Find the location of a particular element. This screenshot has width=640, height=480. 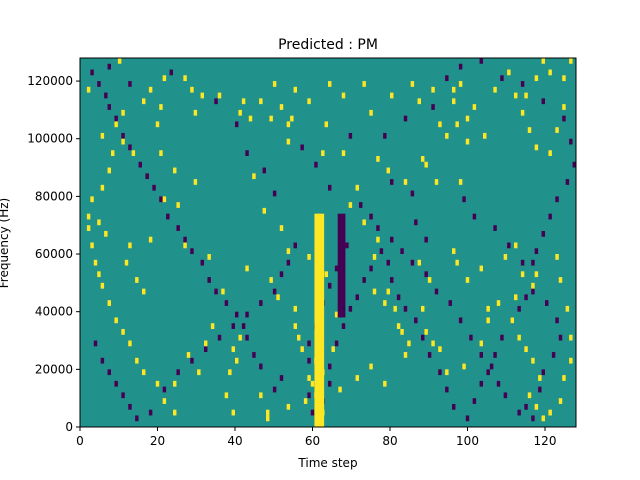

x-axis: 0 20 40 60 80 100 120 is located at coordinates (316, 437).